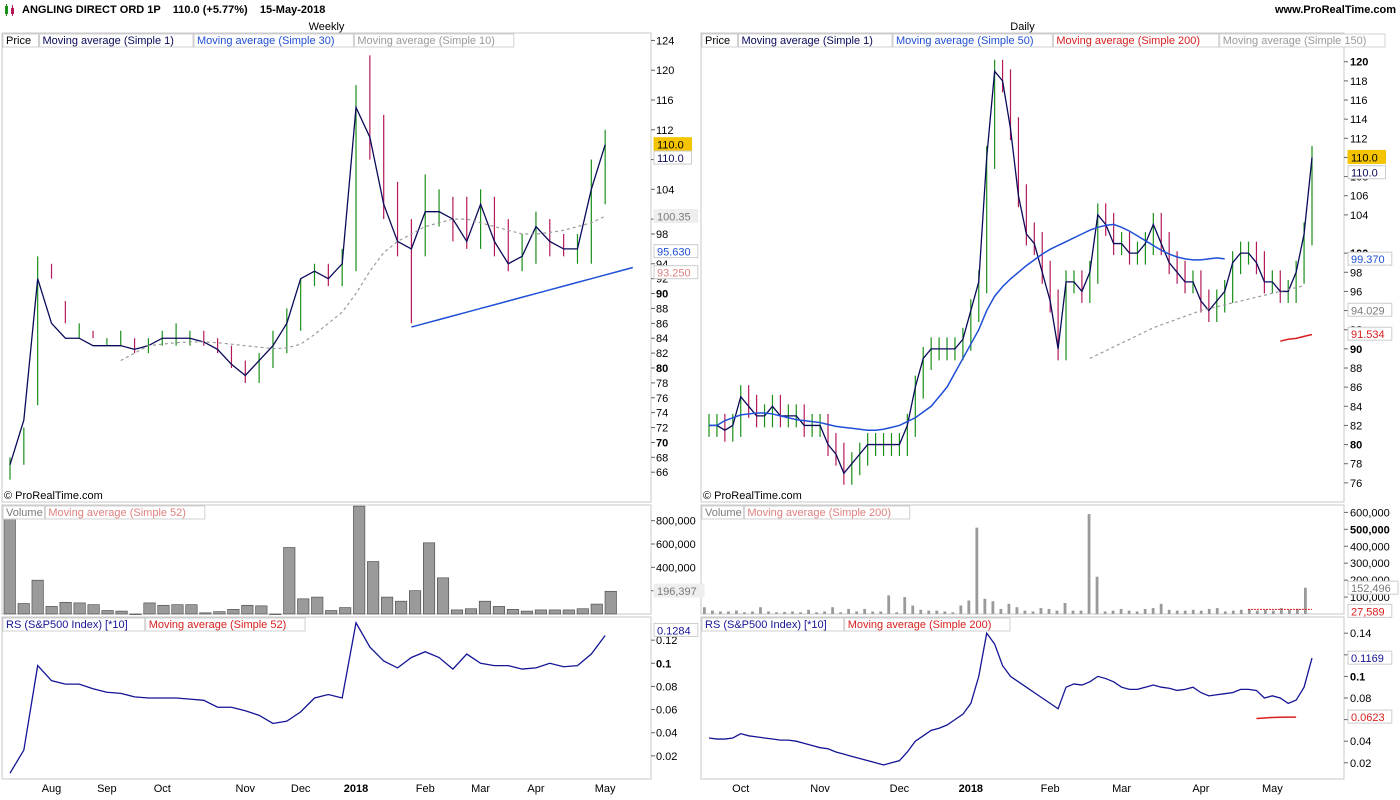 The width and height of the screenshot is (1400, 800). Describe the element at coordinates (605, 789) in the screenshot. I see `weekly_price-xtick-label: May` at that location.